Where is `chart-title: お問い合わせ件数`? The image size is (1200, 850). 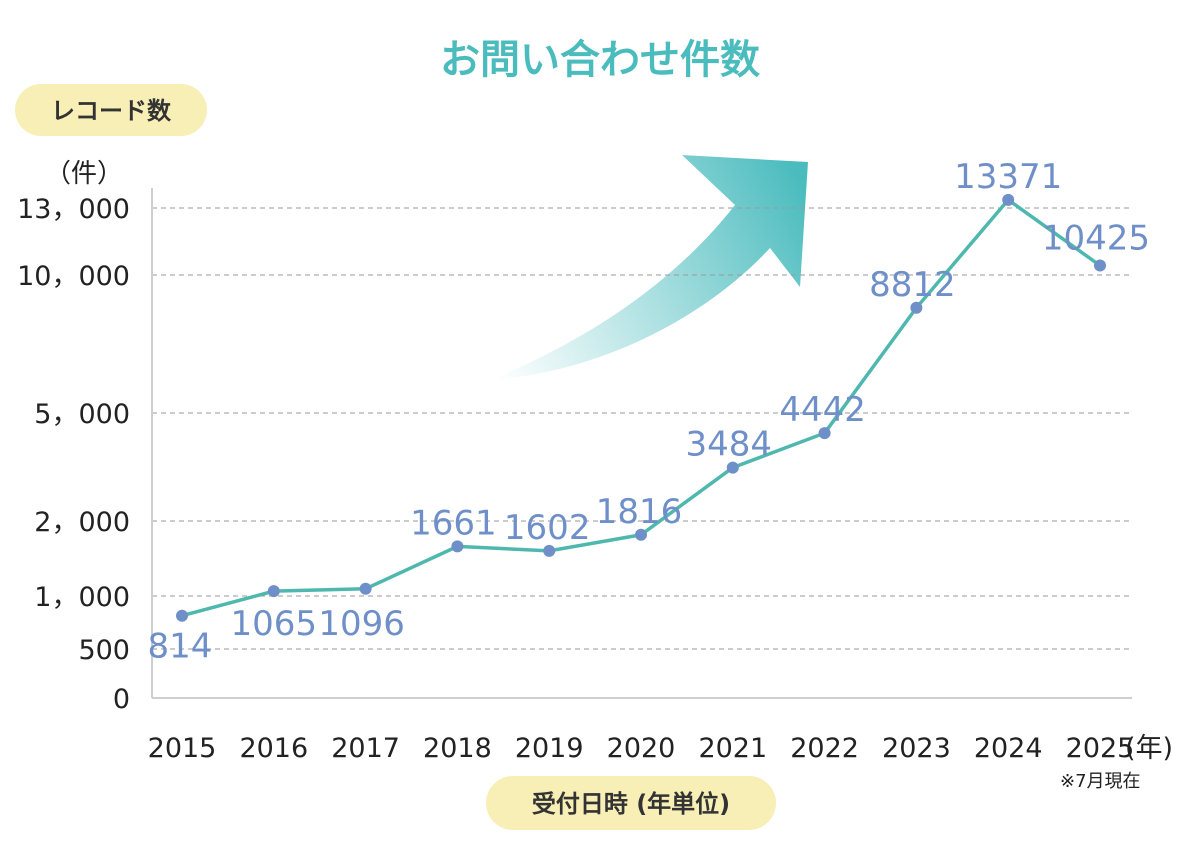
chart-title: お問い合わせ件数 is located at coordinates (600, 60).